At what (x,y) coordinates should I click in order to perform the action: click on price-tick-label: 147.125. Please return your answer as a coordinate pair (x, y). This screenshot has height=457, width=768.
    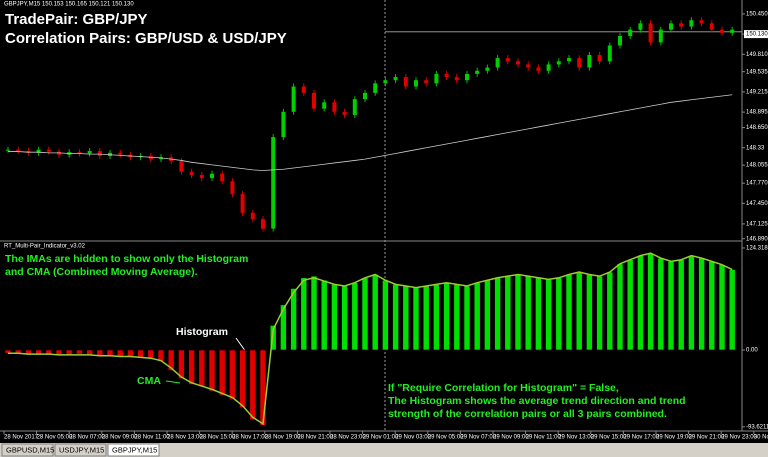
    Looking at the image, I should click on (757, 224).